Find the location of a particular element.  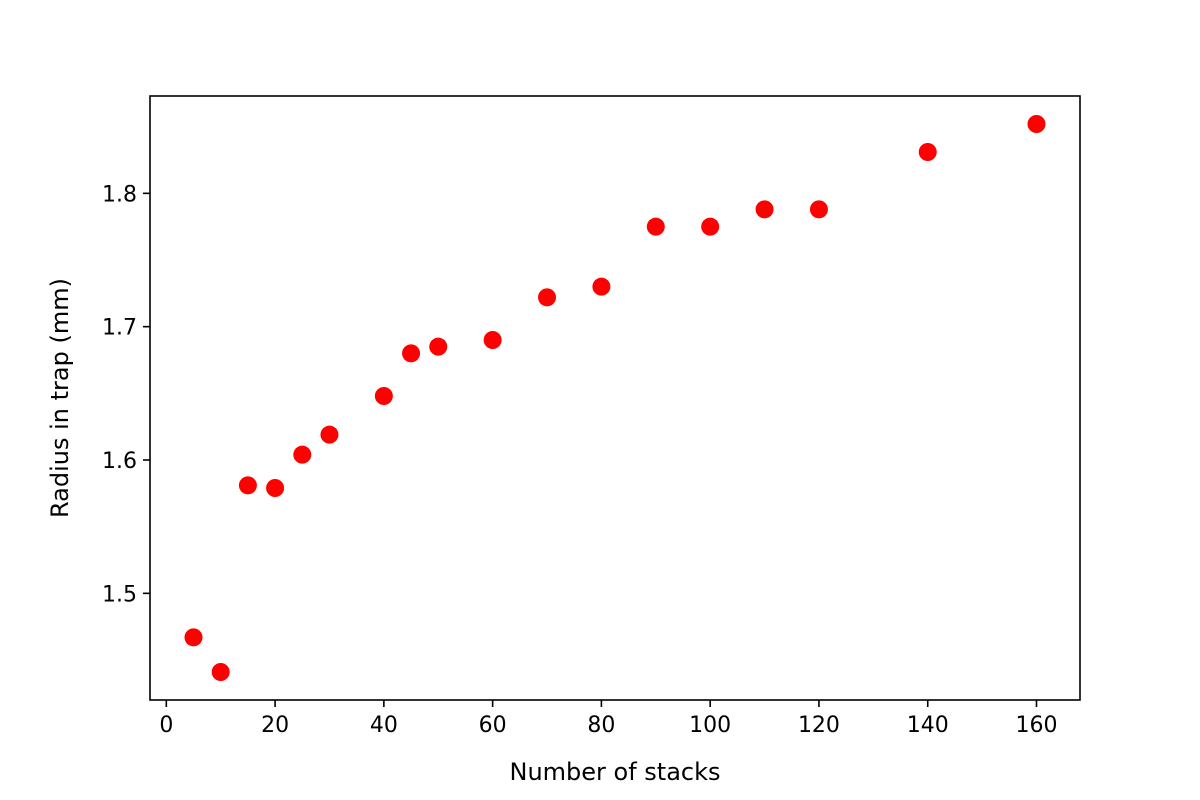

y-axis-ticks: 1.5 1.6 1.7 1.8 is located at coordinates (126, 394).